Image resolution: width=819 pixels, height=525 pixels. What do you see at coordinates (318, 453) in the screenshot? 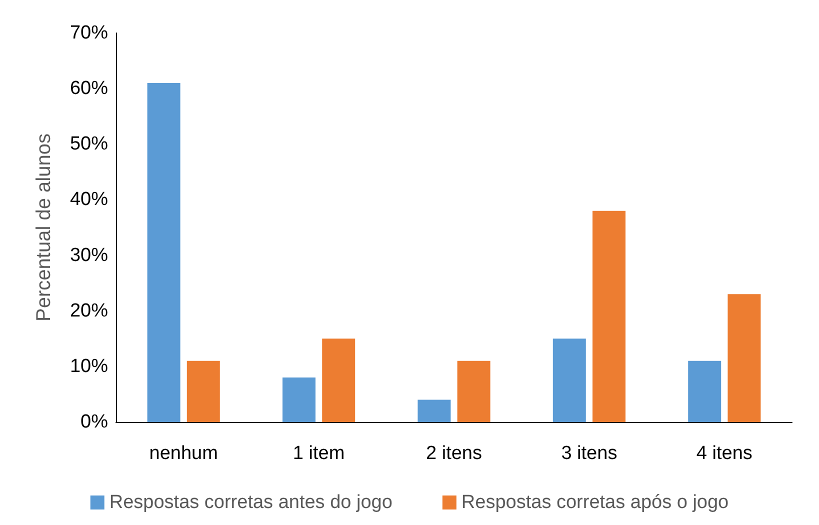
I see `x-tick-label: 1 item` at bounding box center [318, 453].